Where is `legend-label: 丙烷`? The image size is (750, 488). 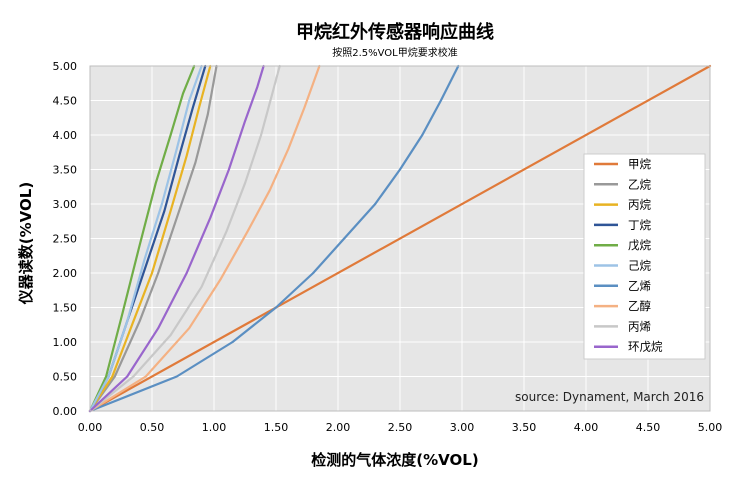 legend-label: 丙烷 is located at coordinates (639, 205).